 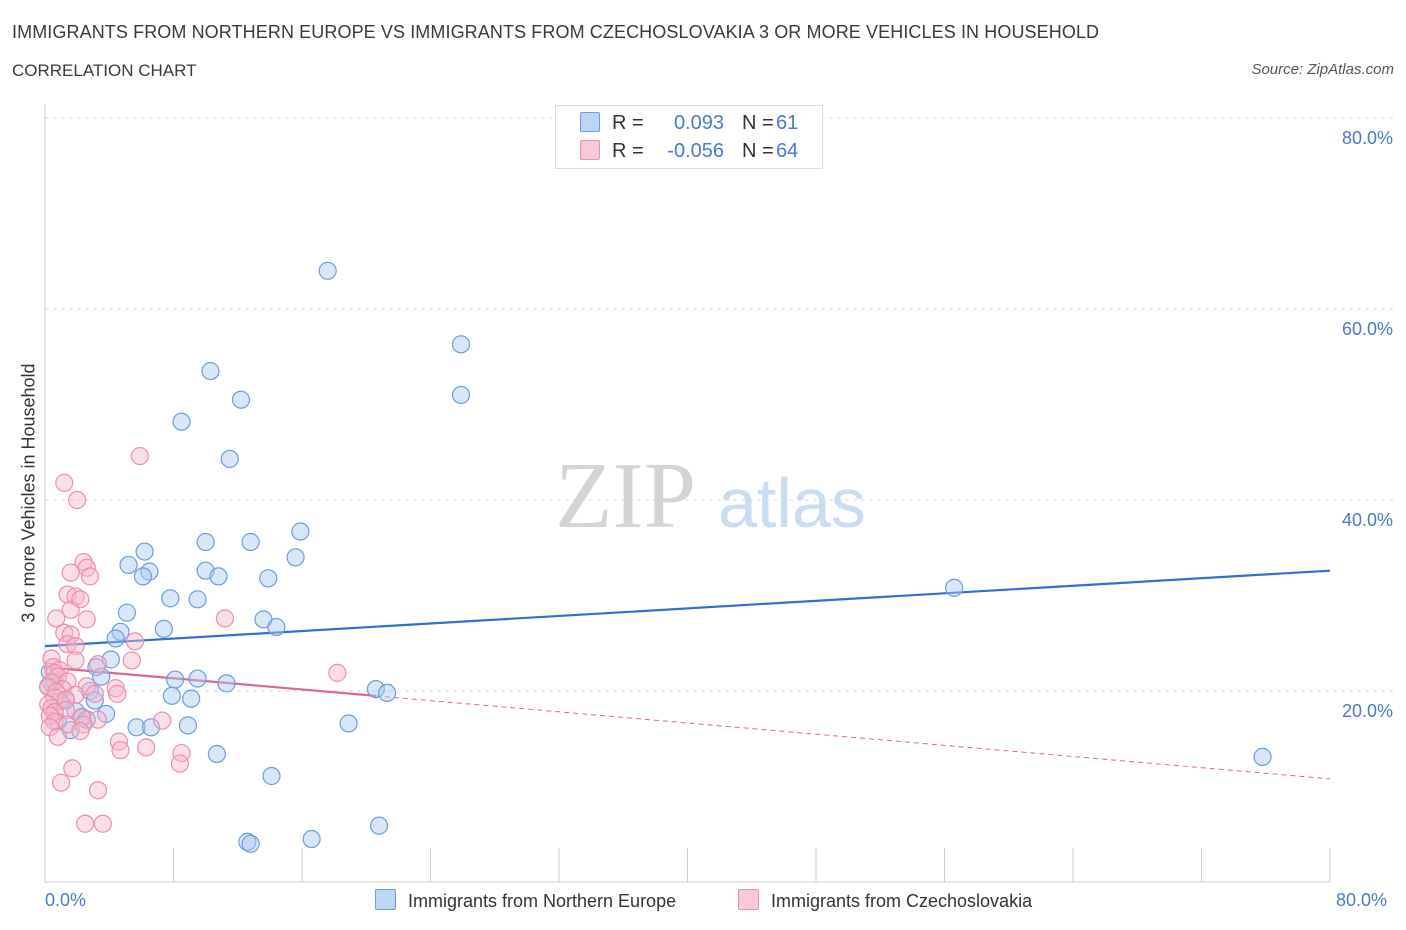 What do you see at coordinates (1367, 520) in the screenshot?
I see `y-tick-label: 40.0%` at bounding box center [1367, 520].